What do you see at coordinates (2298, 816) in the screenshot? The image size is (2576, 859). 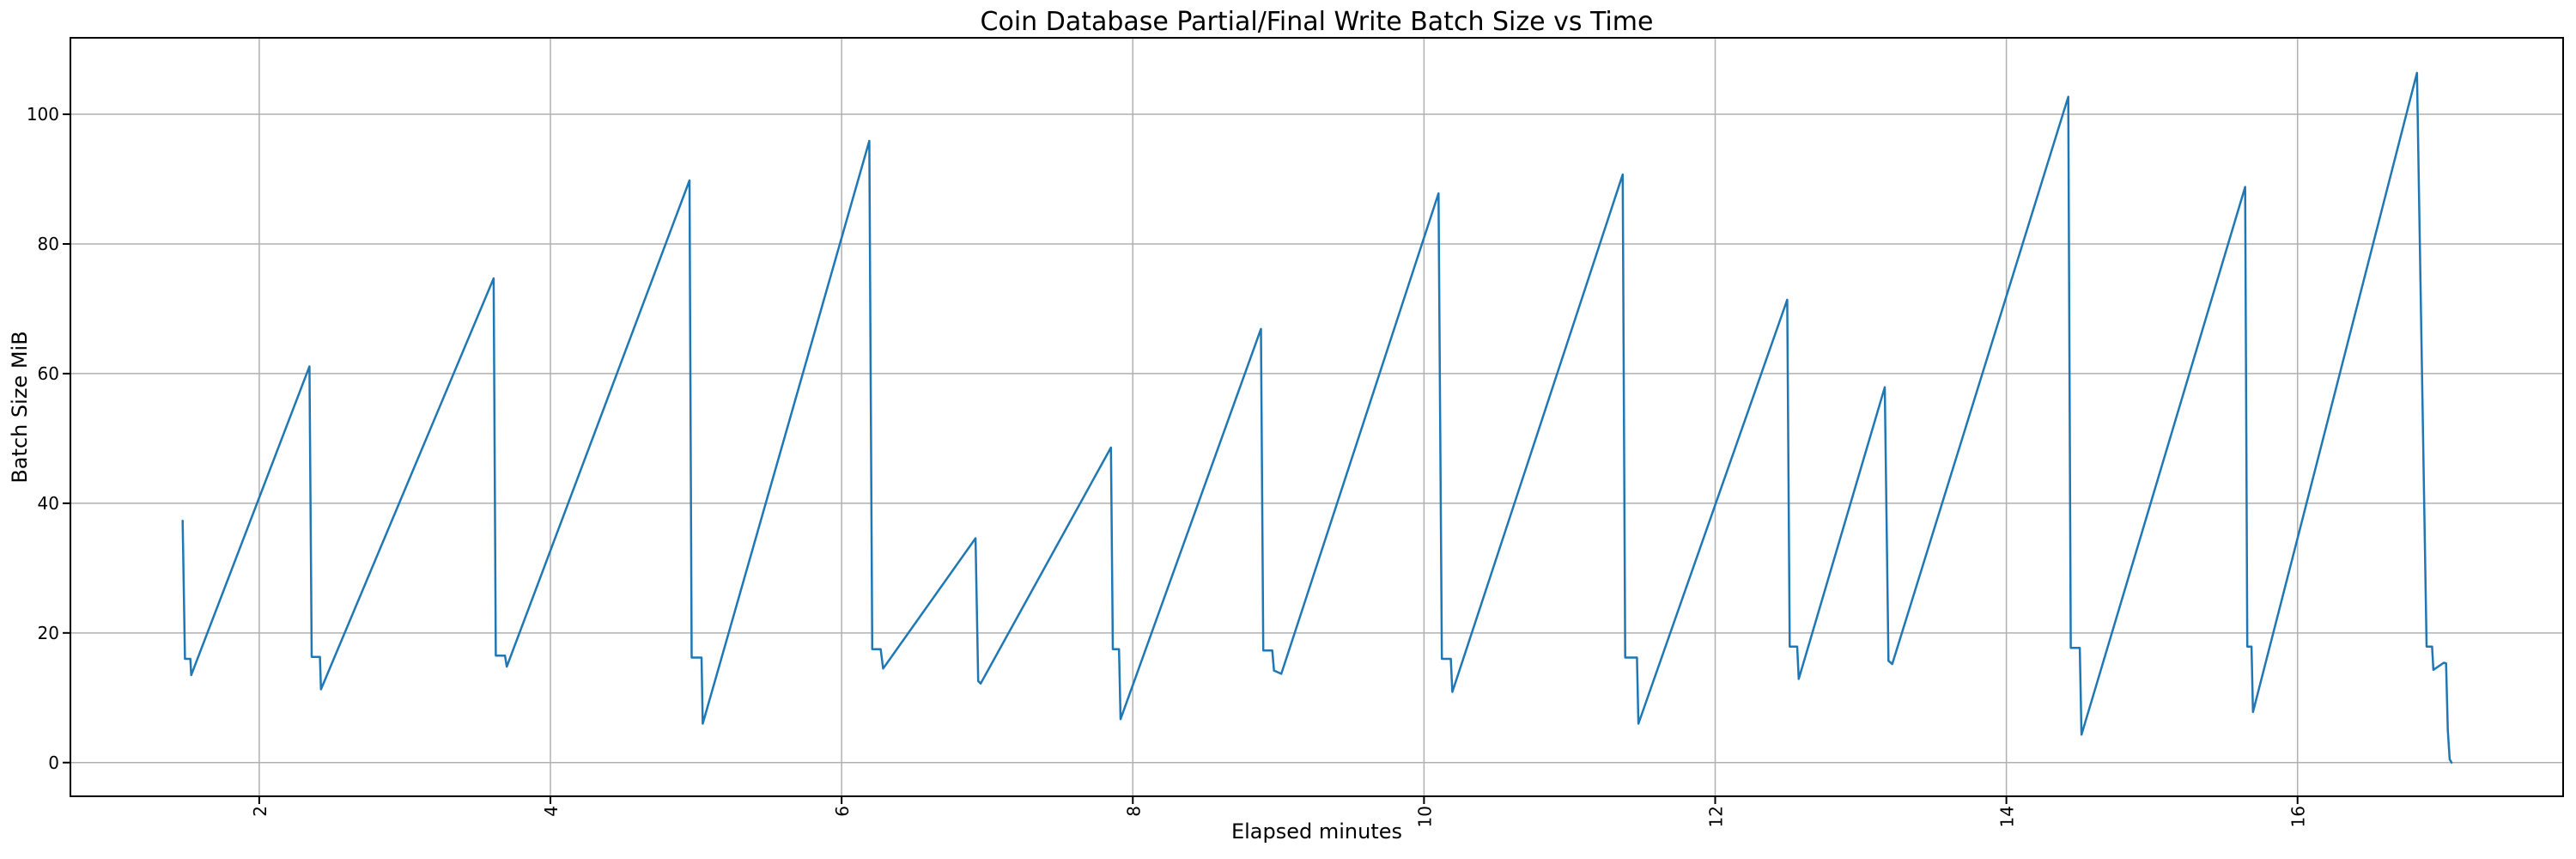 I see `x-tick-label: 16` at bounding box center [2298, 816].